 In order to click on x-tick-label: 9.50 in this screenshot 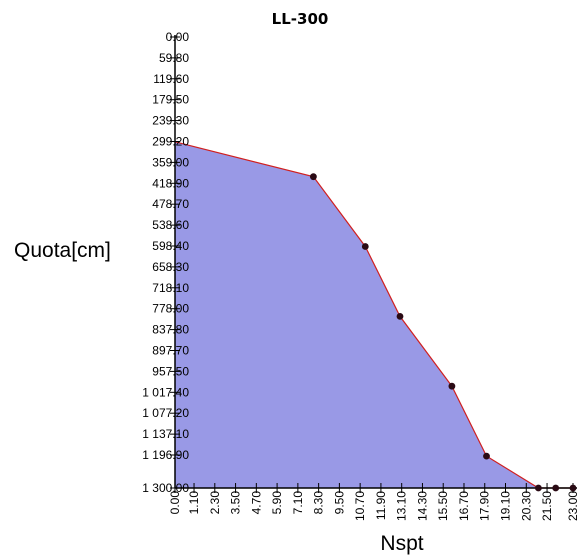, I will do `click(339, 503)`.